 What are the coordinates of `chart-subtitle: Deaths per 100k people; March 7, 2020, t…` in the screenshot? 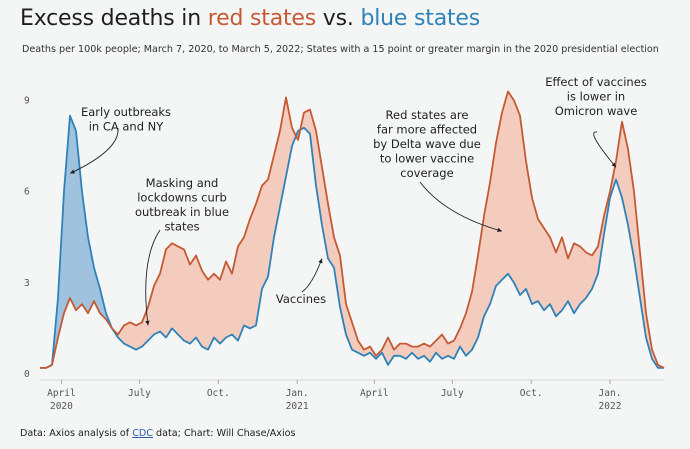 It's located at (340, 49).